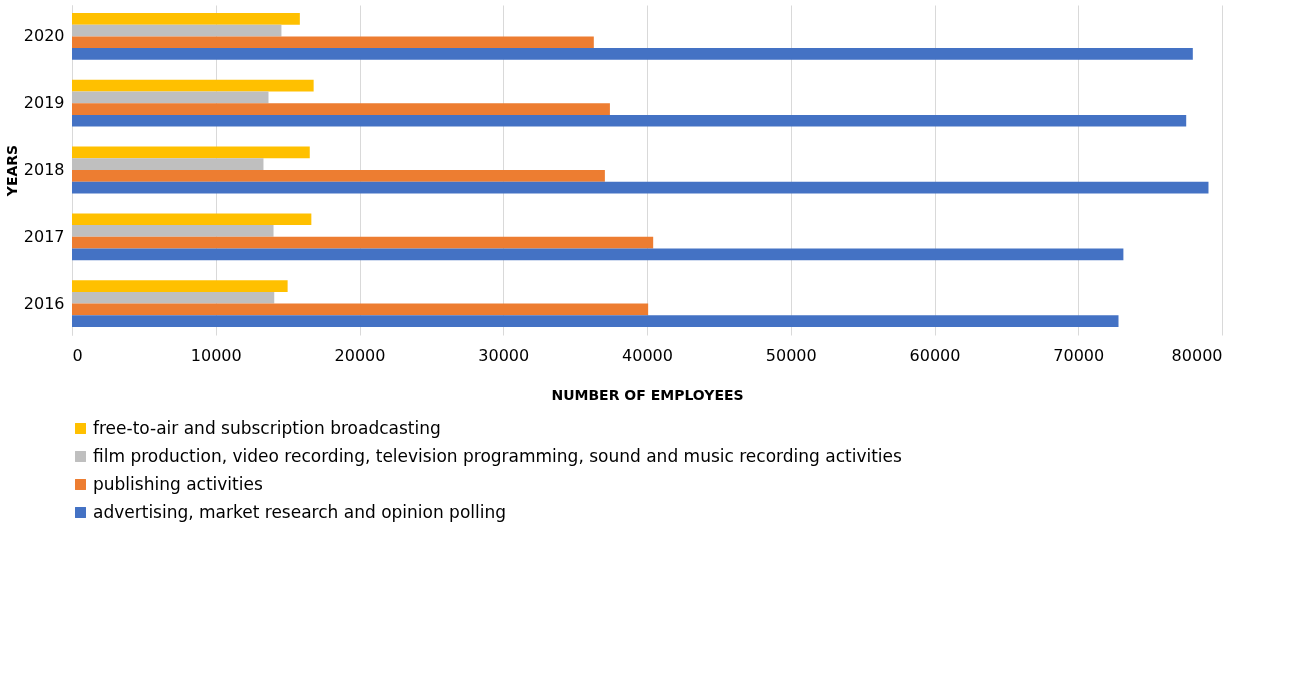  I want to click on y-tick-label: 2017, so click(44, 236).